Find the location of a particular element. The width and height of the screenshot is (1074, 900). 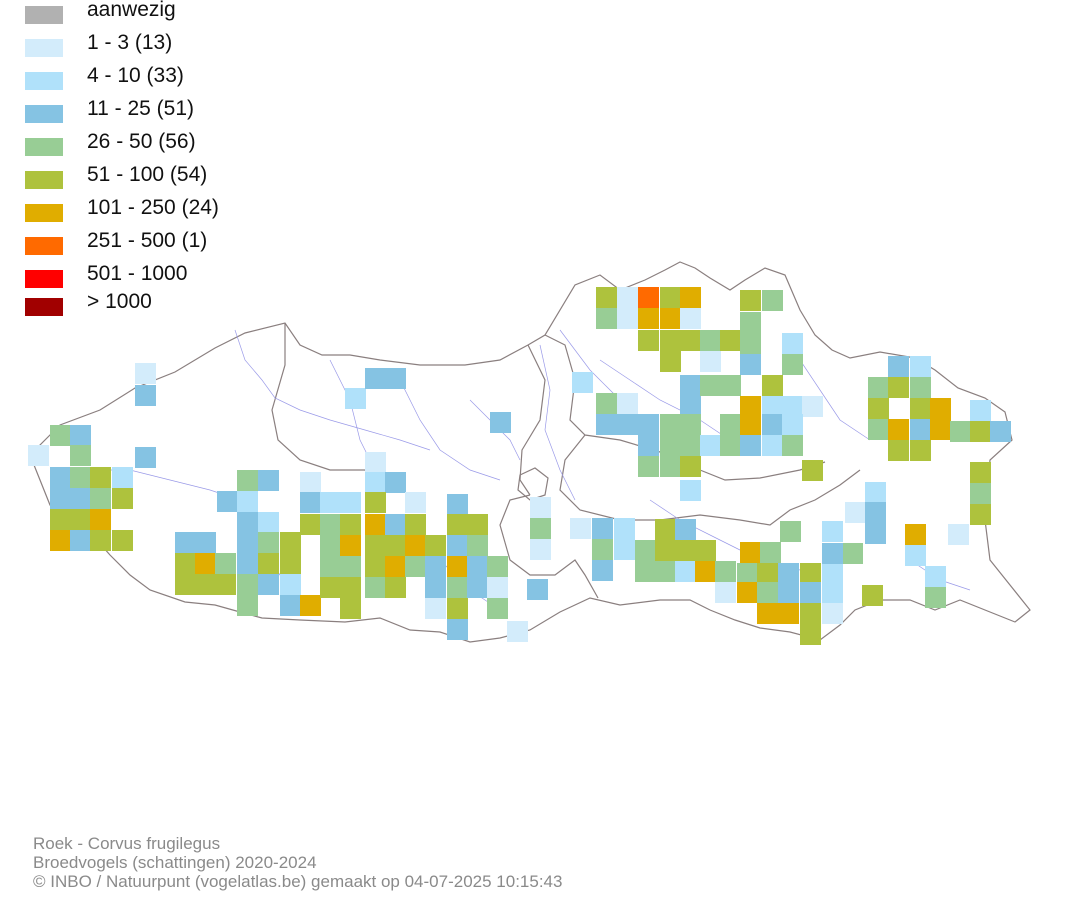

legend-label: 51 - 100 (54) is located at coordinates (147, 174).